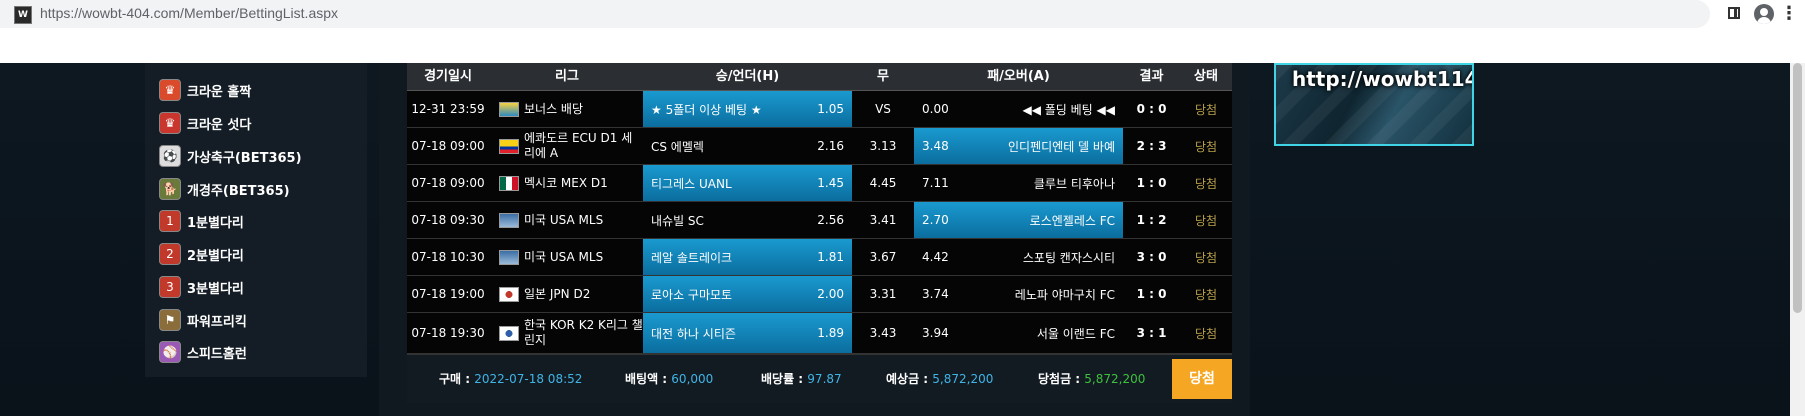  Describe the element at coordinates (706, 109) in the screenshot. I see `row-home-label: ★ 5폴더 이상 베팅 ★` at that location.